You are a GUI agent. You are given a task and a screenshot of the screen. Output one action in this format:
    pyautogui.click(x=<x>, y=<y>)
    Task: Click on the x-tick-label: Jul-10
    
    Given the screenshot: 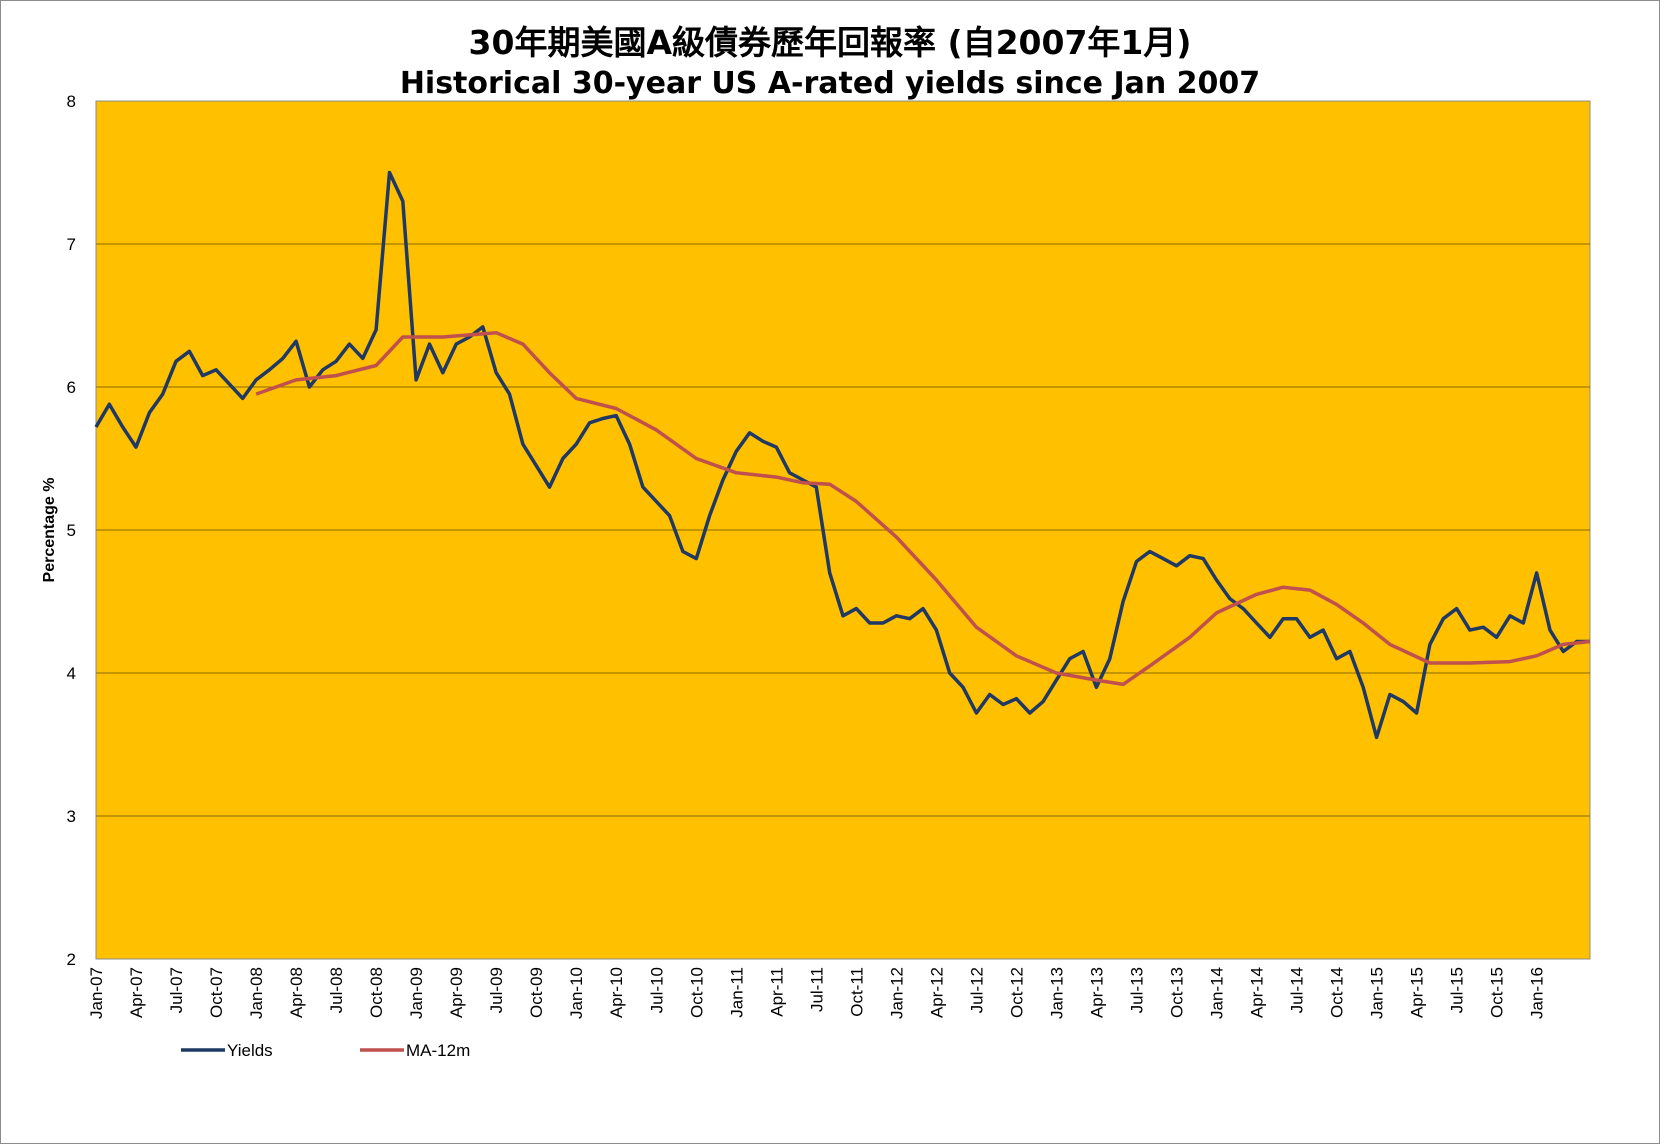 What is the action you would take?
    pyautogui.click(x=656, y=990)
    